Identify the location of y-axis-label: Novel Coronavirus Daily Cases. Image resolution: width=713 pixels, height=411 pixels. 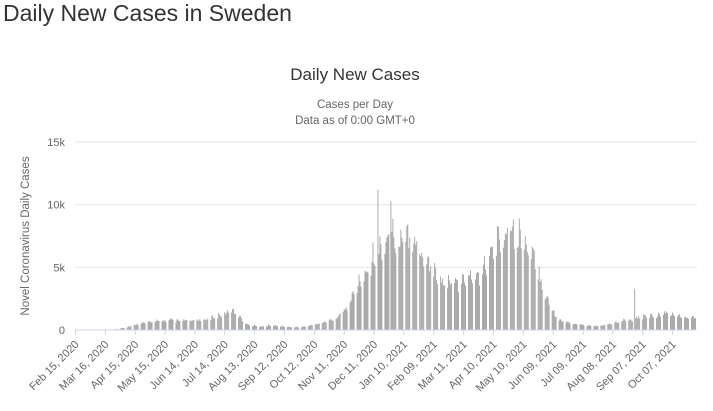
(26, 235).